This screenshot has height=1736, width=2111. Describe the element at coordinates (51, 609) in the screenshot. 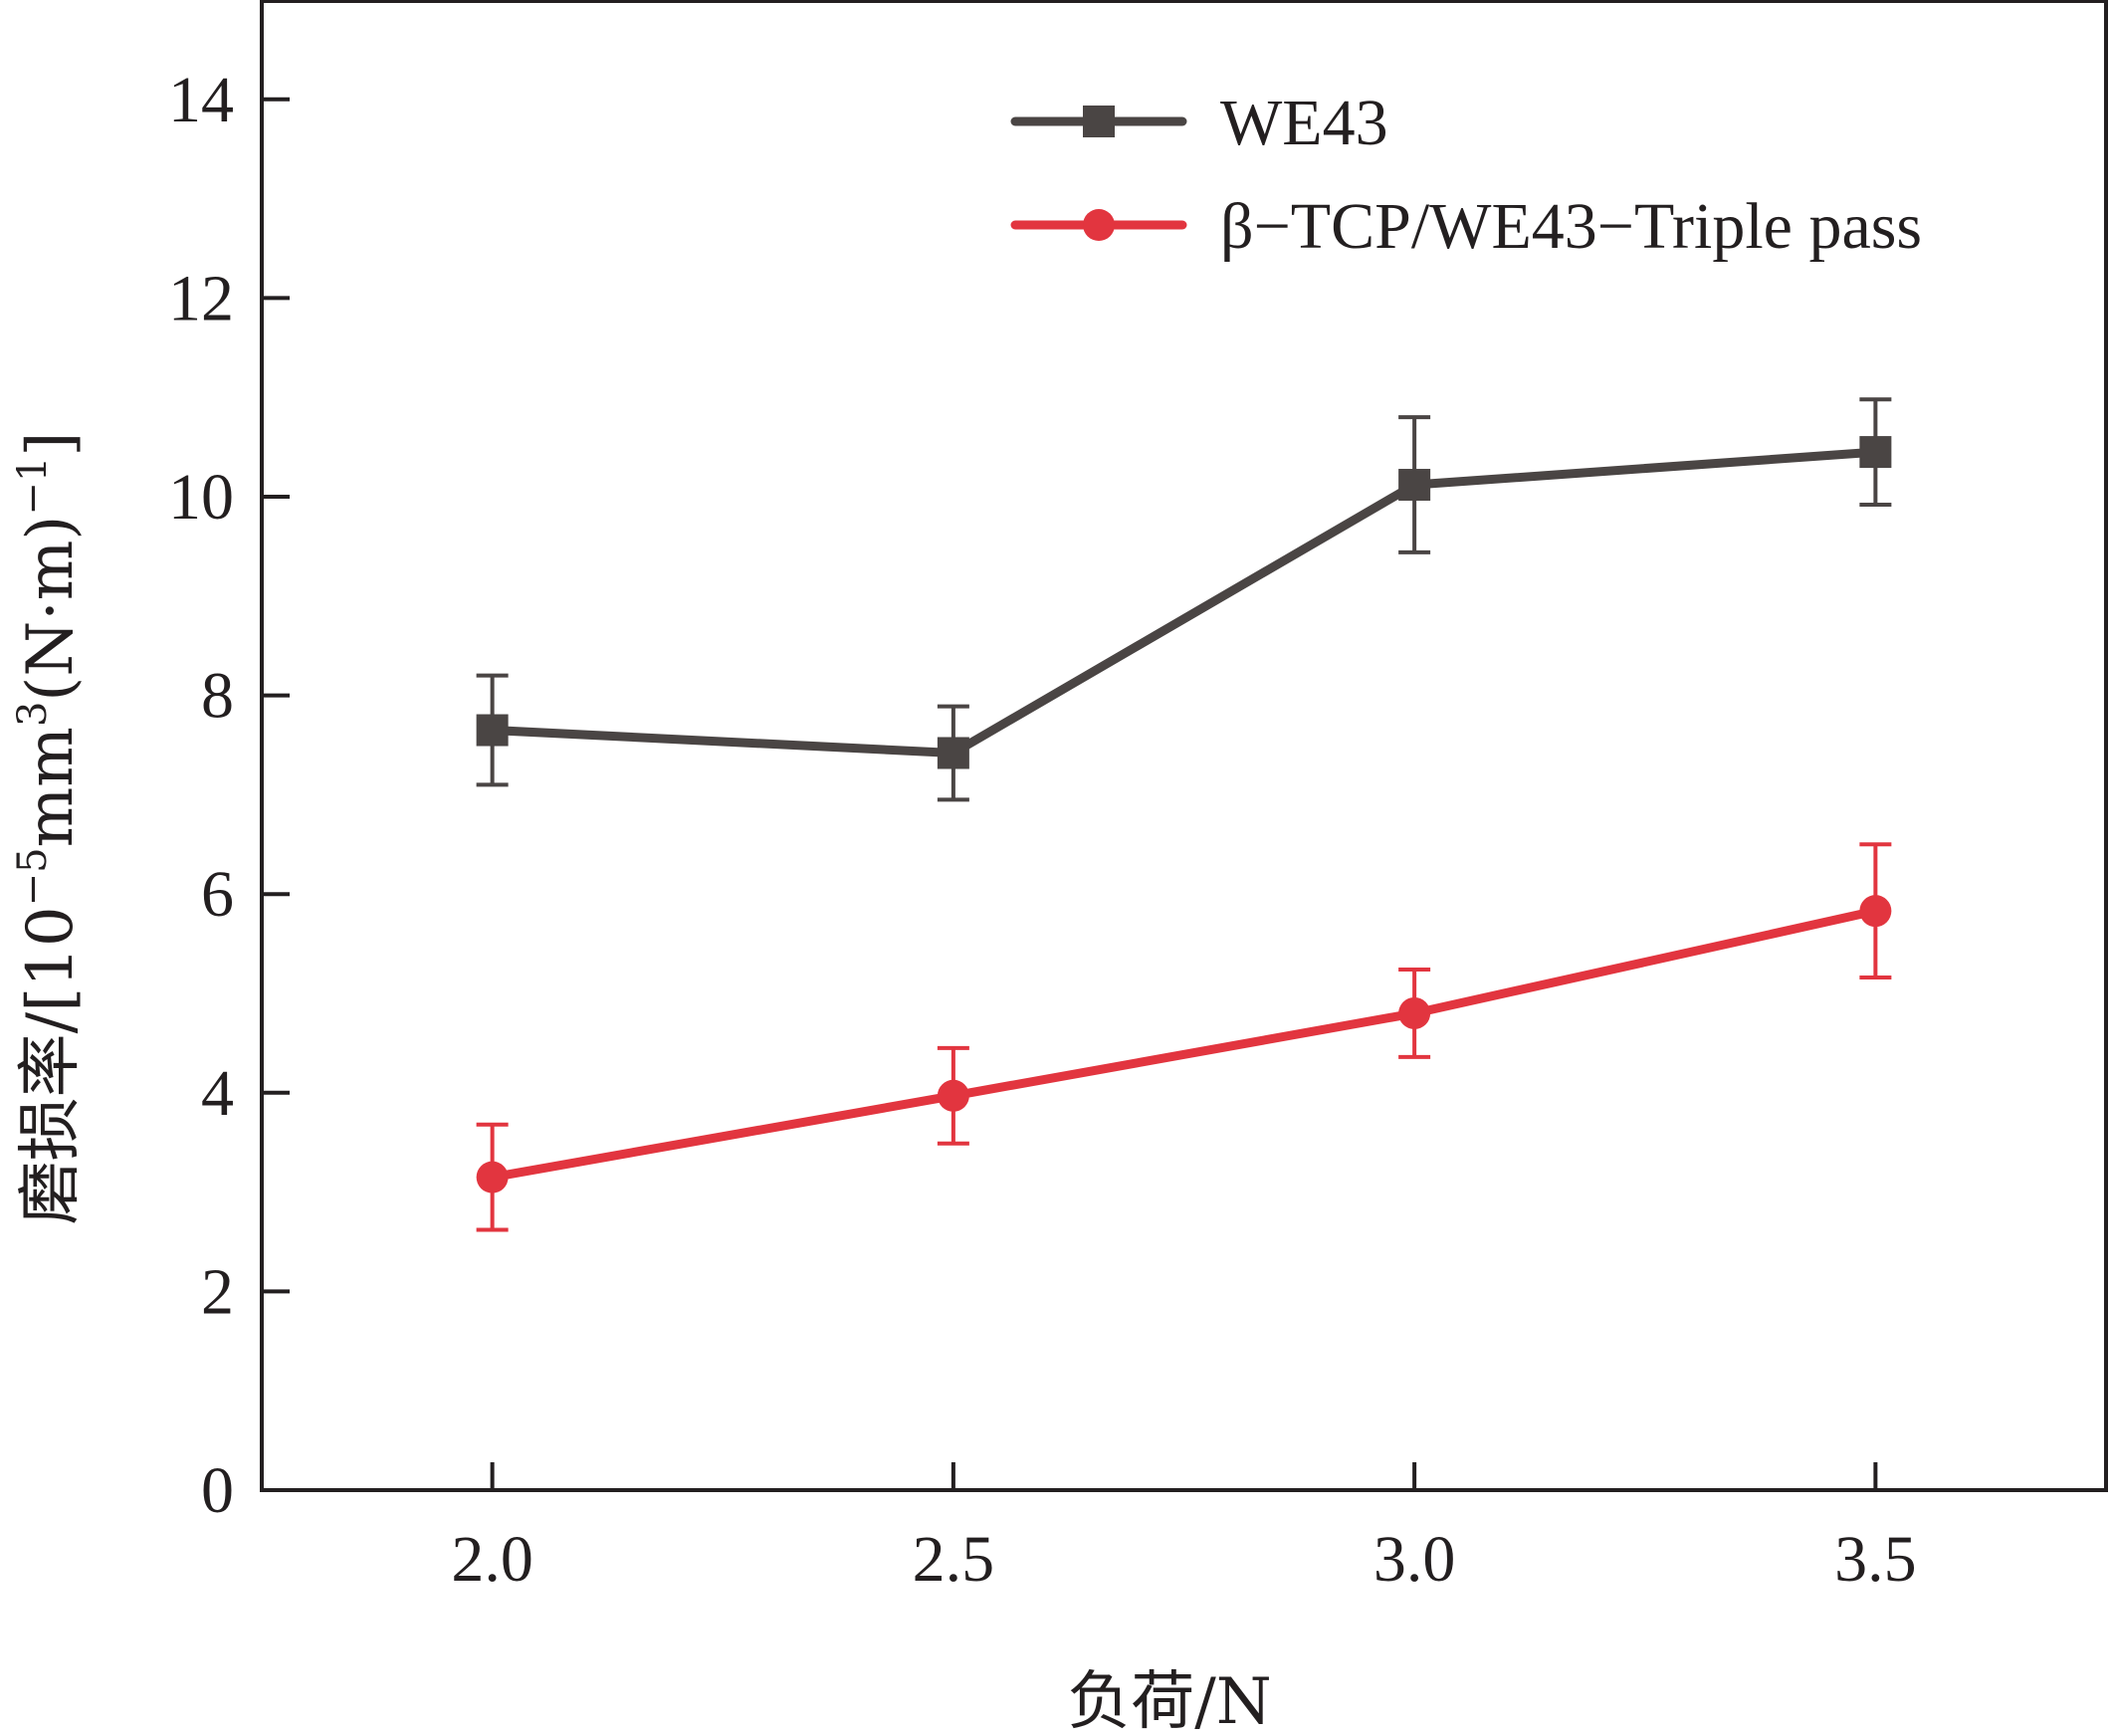

I see `y-axis-label-mid2: (N·m)` at that location.